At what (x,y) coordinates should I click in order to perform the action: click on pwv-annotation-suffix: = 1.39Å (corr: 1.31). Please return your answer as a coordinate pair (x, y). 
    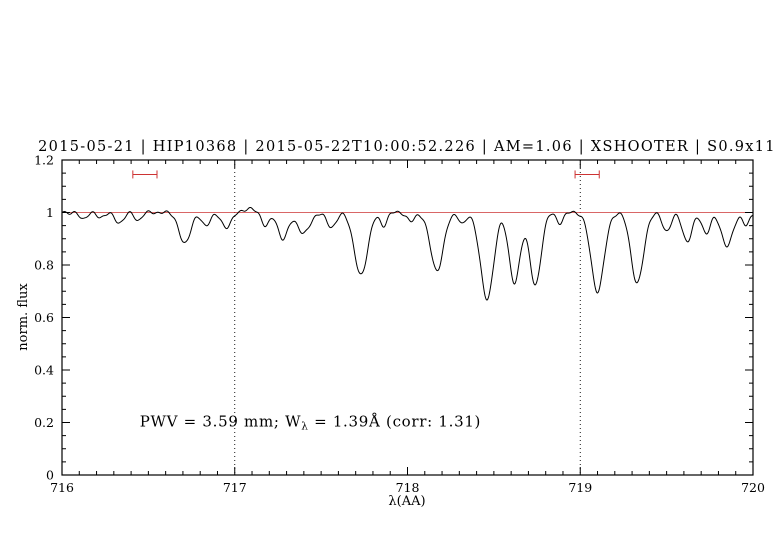
    Looking at the image, I should click on (395, 421).